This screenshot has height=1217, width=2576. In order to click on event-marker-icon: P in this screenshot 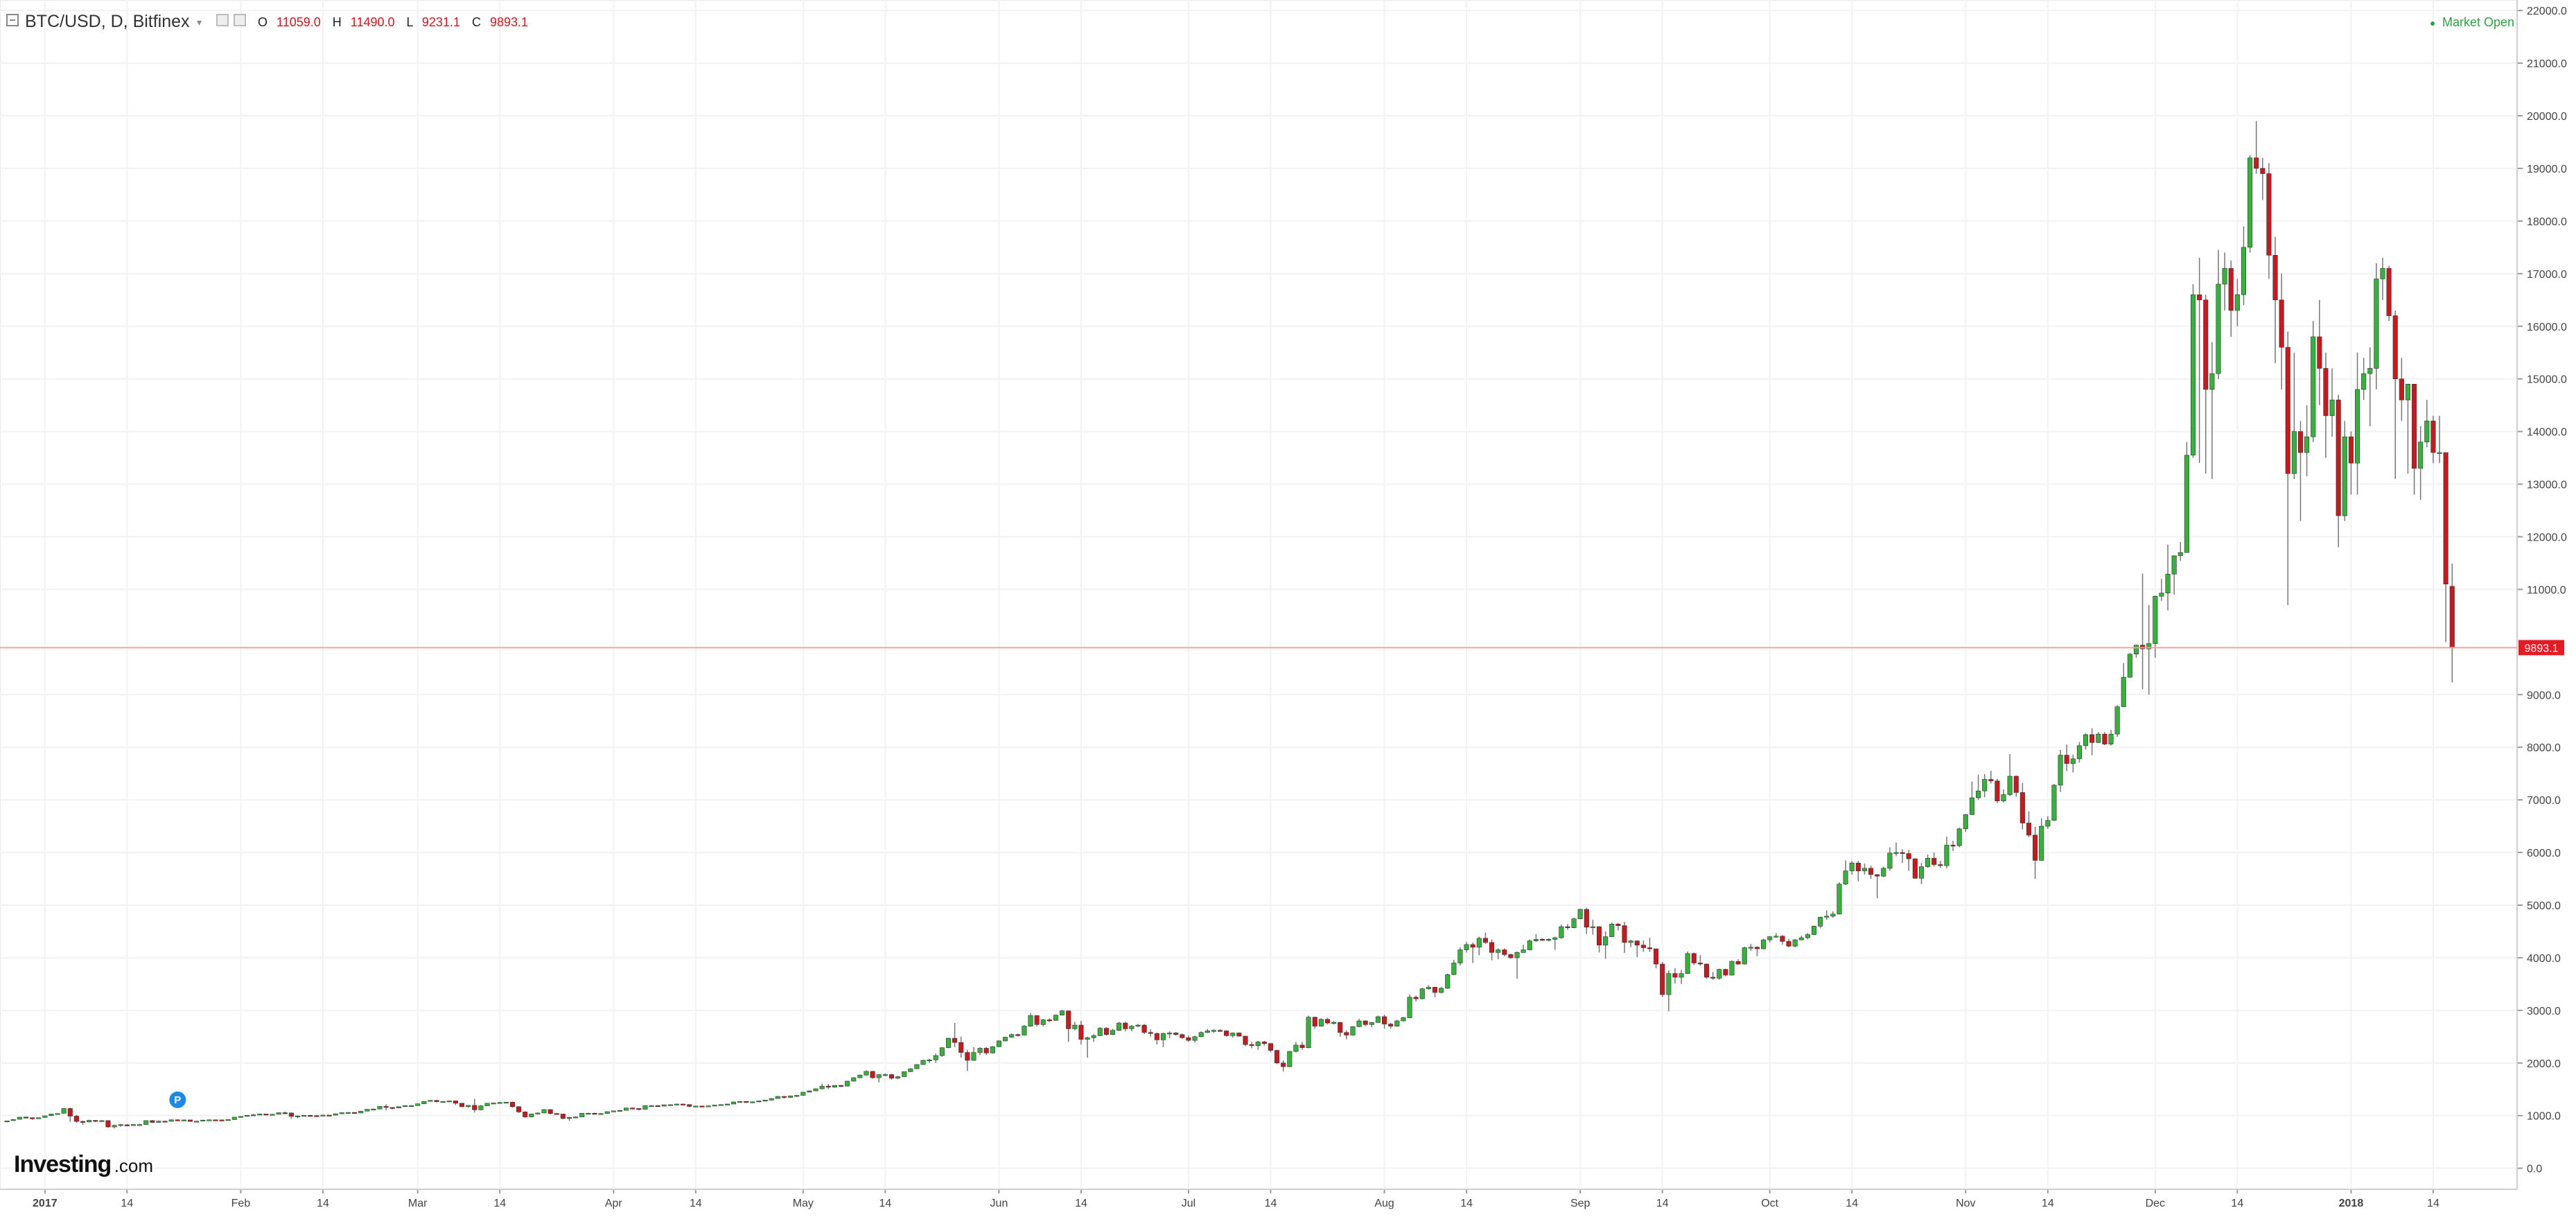, I will do `click(177, 1099)`.